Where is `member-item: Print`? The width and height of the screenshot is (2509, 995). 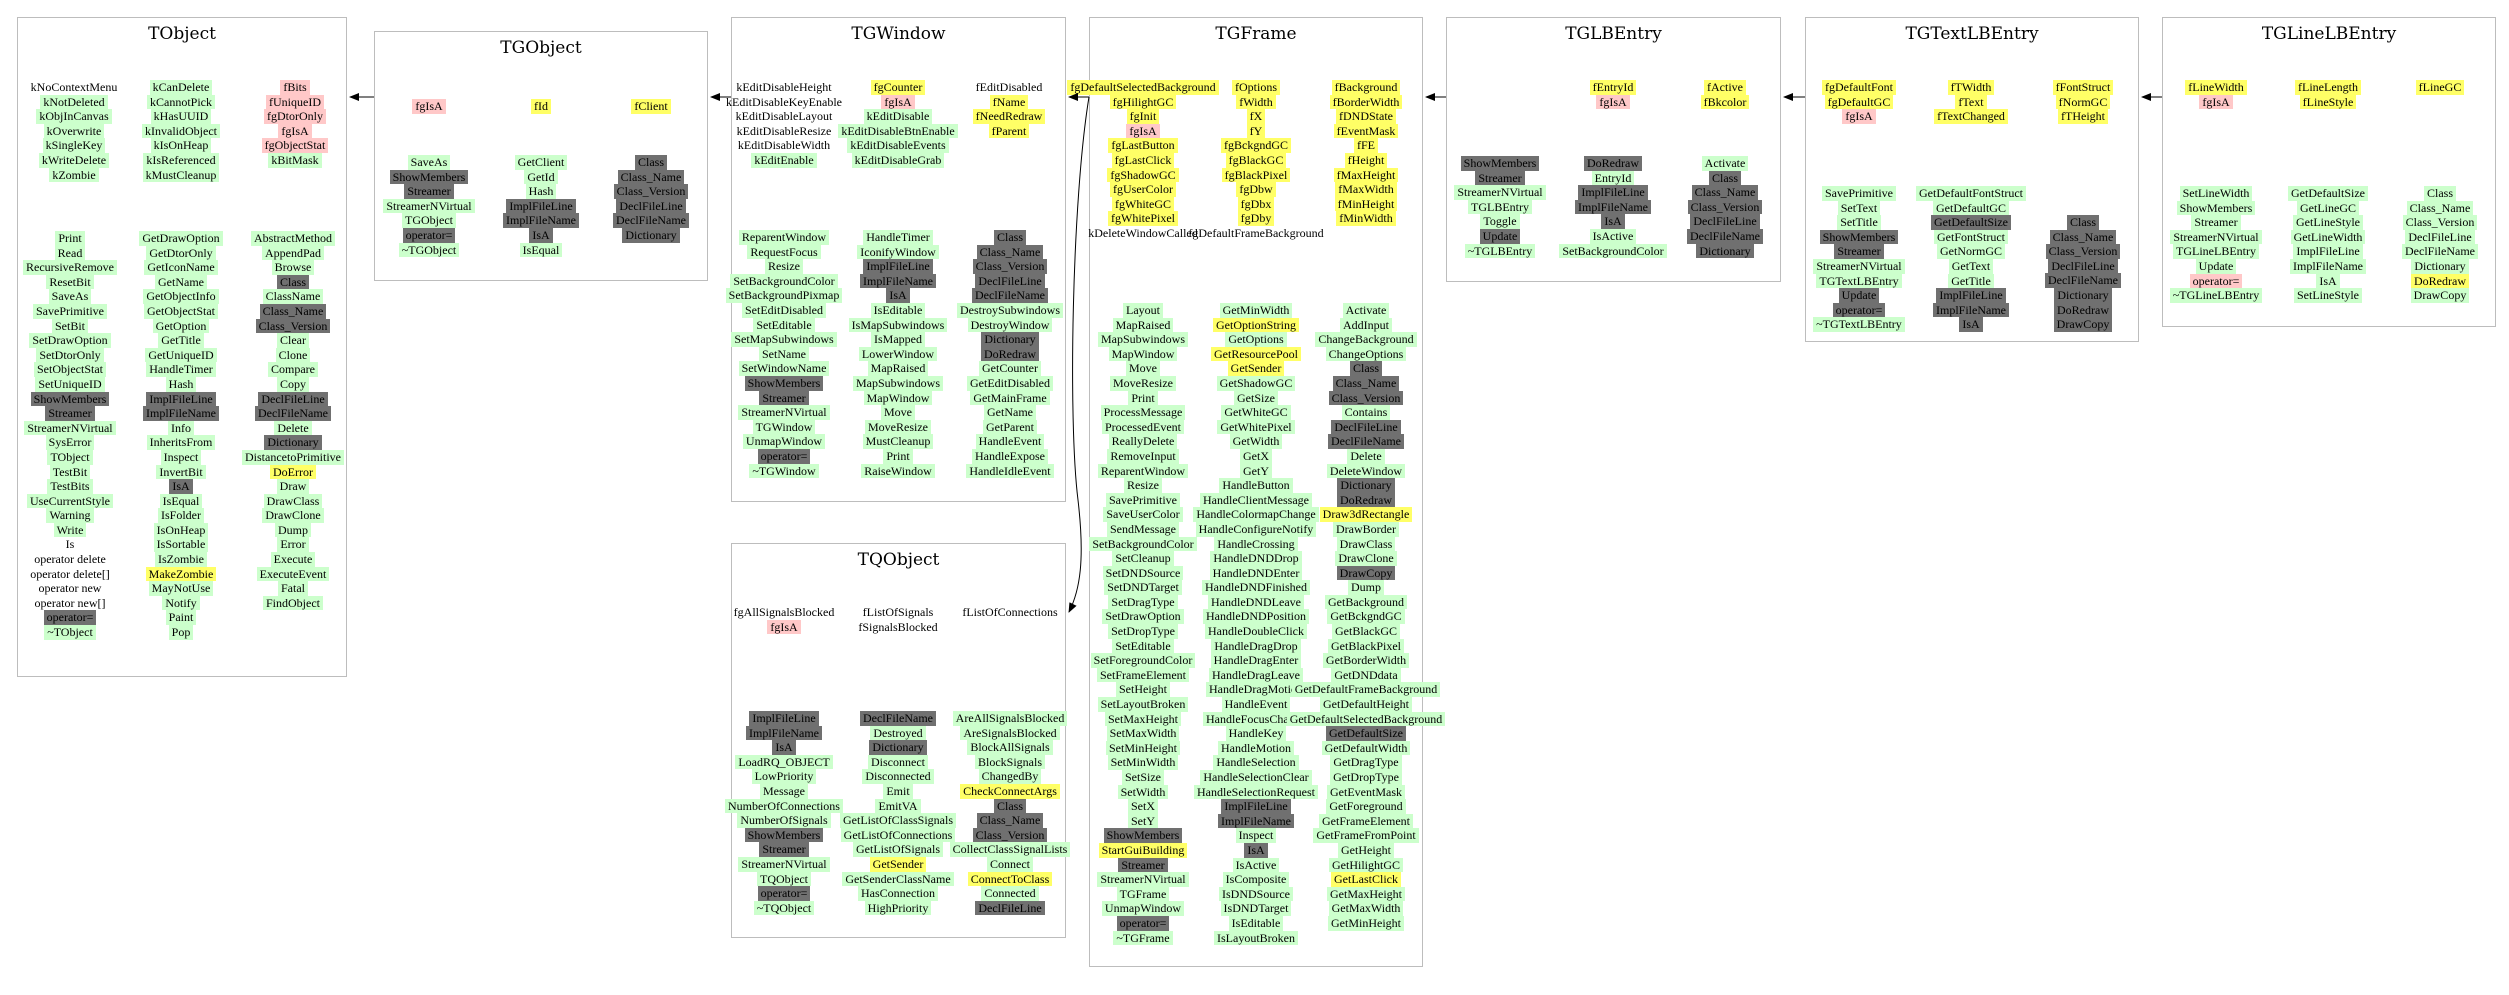 member-item: Print is located at coordinates (898, 456).